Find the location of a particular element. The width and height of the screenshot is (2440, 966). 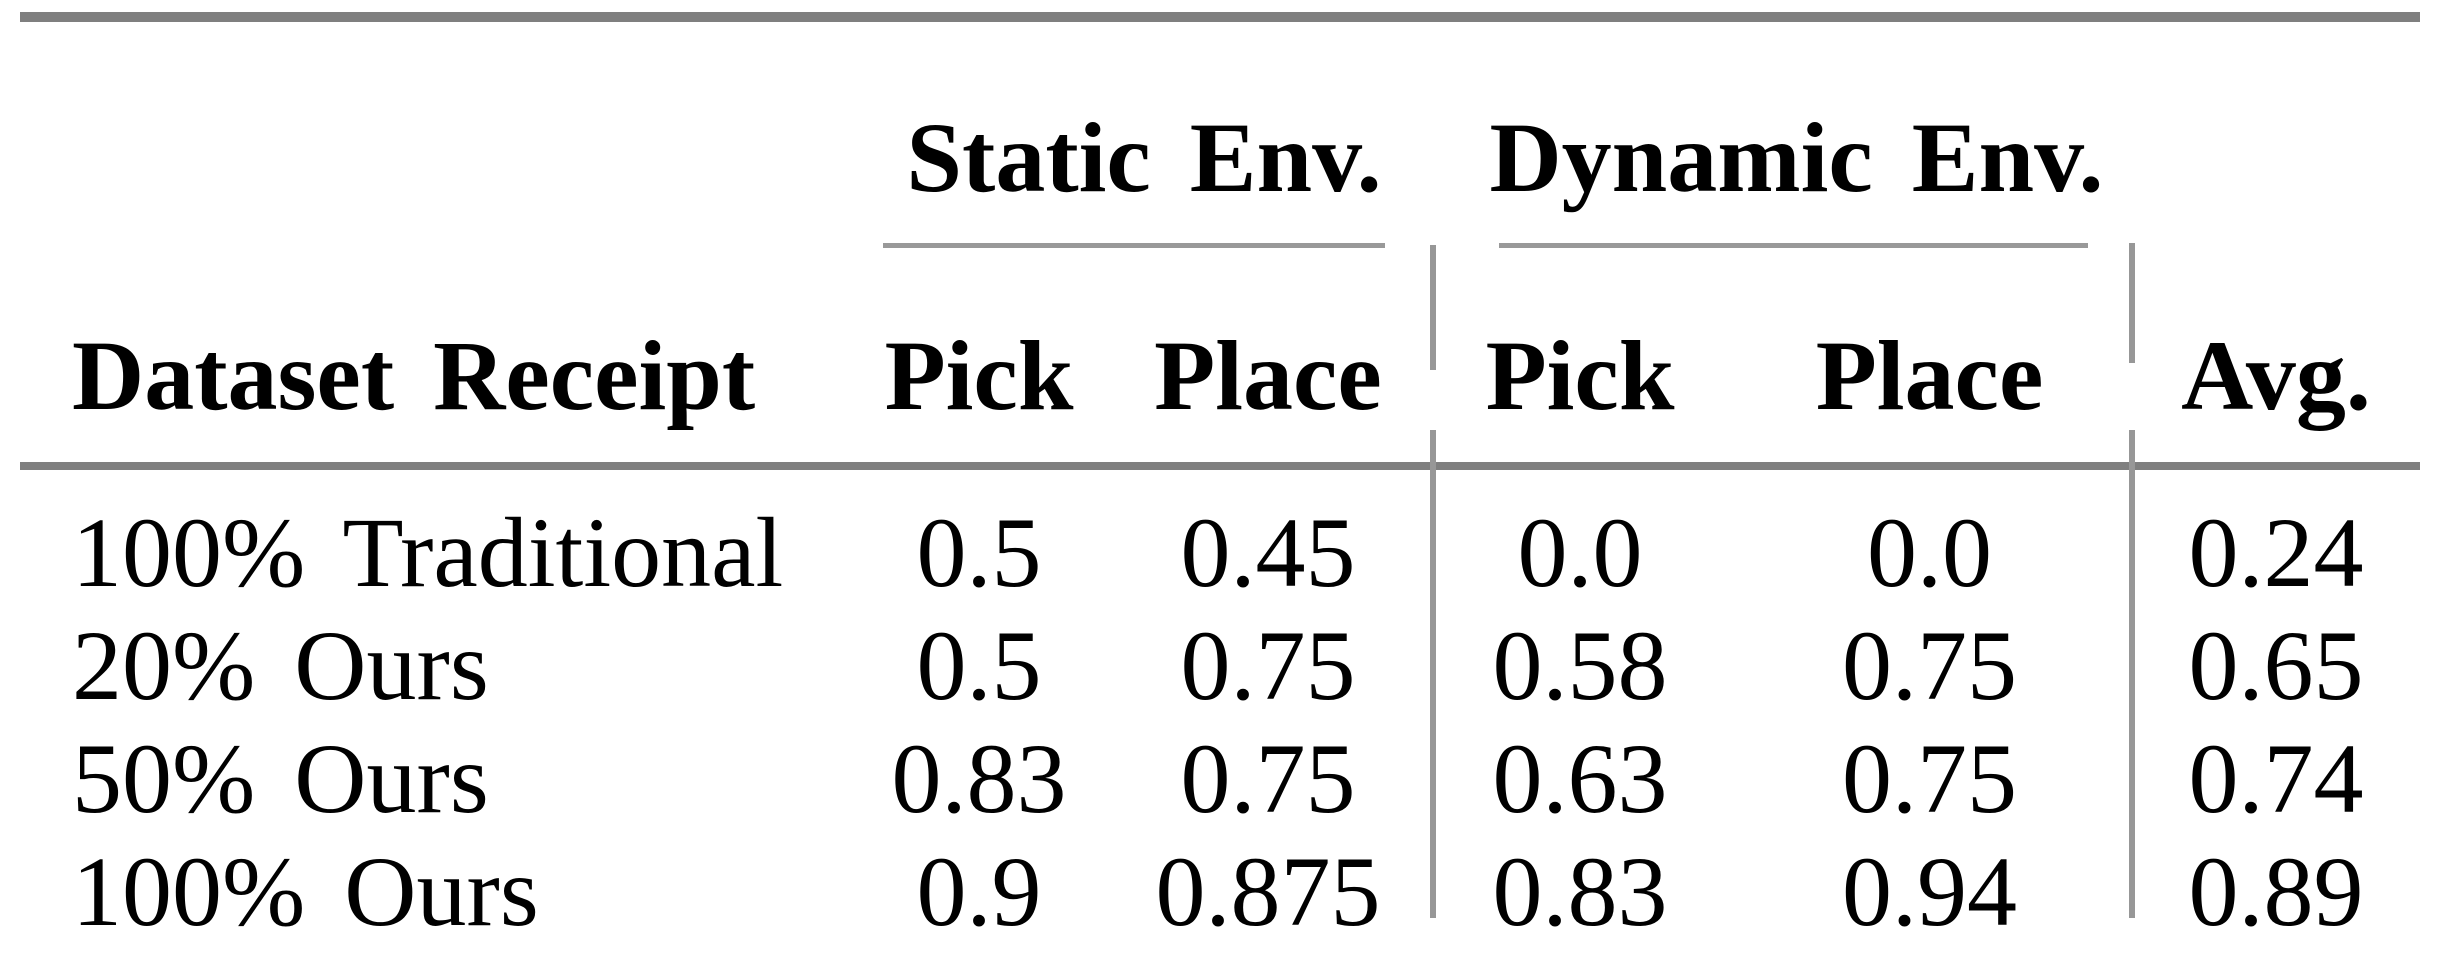

cell-static-pick: 0.83 is located at coordinates (979, 778).